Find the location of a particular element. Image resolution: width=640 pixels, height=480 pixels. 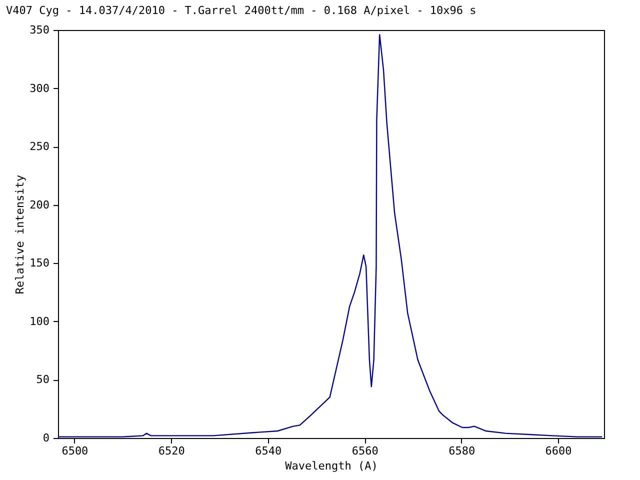

x-tick-label: 6560 is located at coordinates (365, 451).